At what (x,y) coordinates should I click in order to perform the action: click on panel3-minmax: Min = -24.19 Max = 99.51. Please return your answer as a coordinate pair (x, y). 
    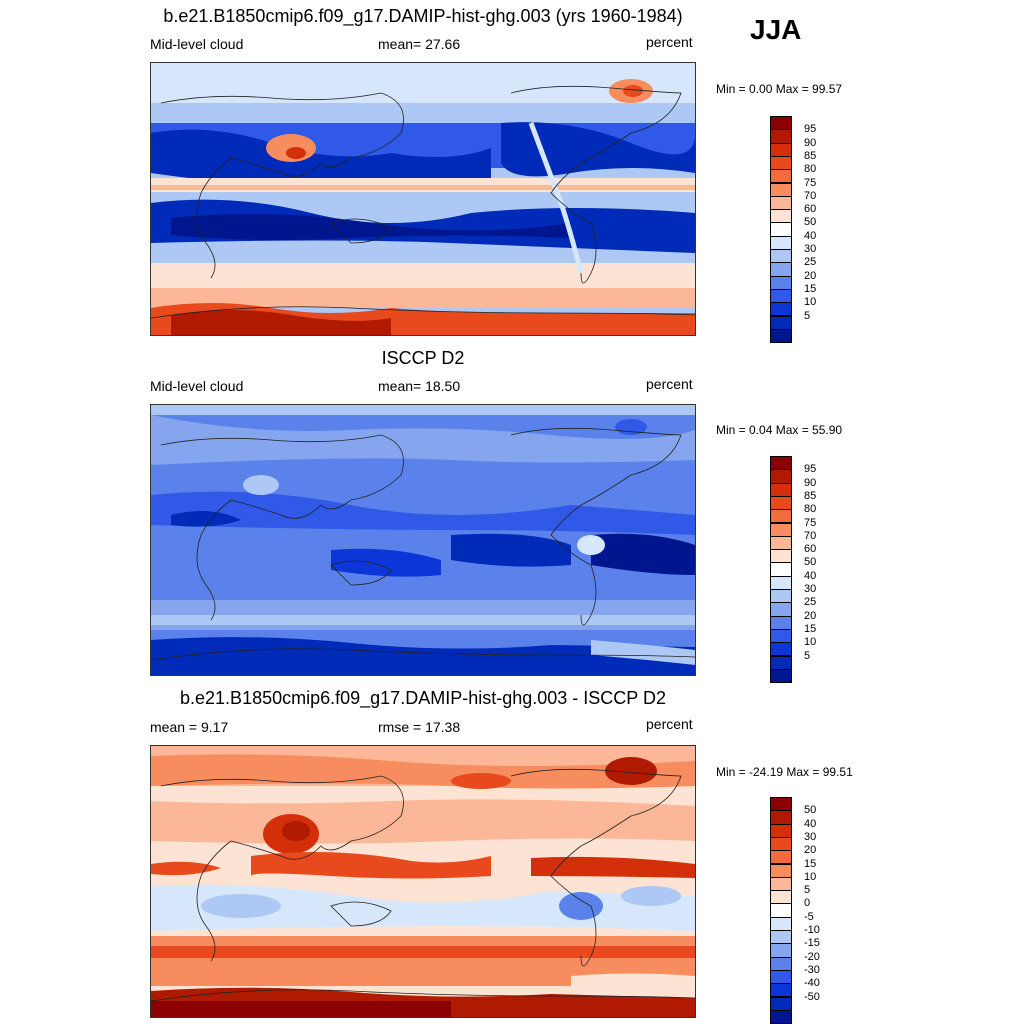
    Looking at the image, I should click on (784, 772).